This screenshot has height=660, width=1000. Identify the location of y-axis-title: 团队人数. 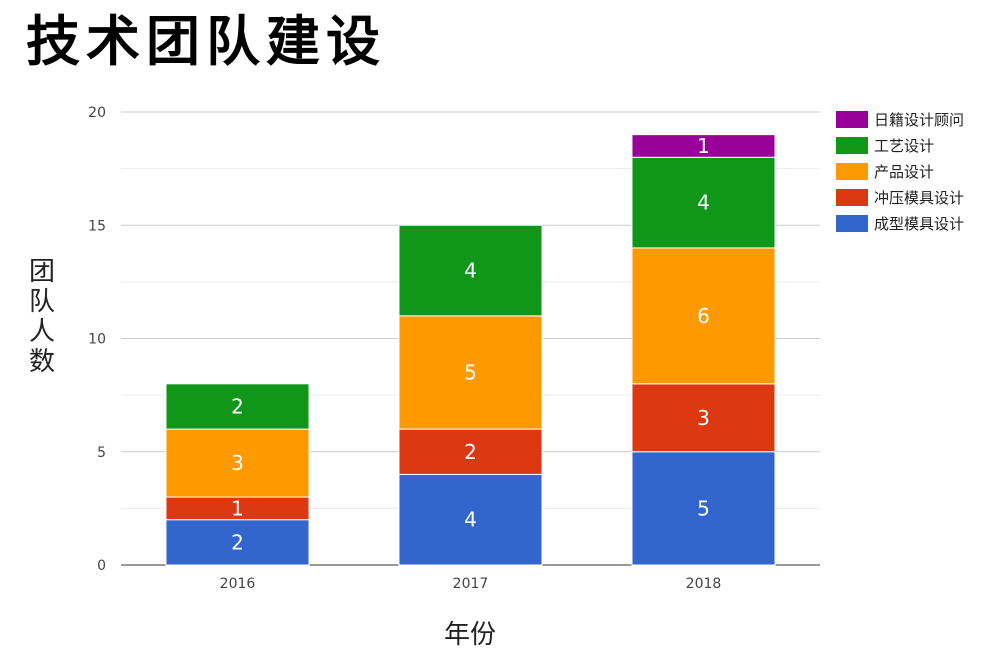
(42, 317).